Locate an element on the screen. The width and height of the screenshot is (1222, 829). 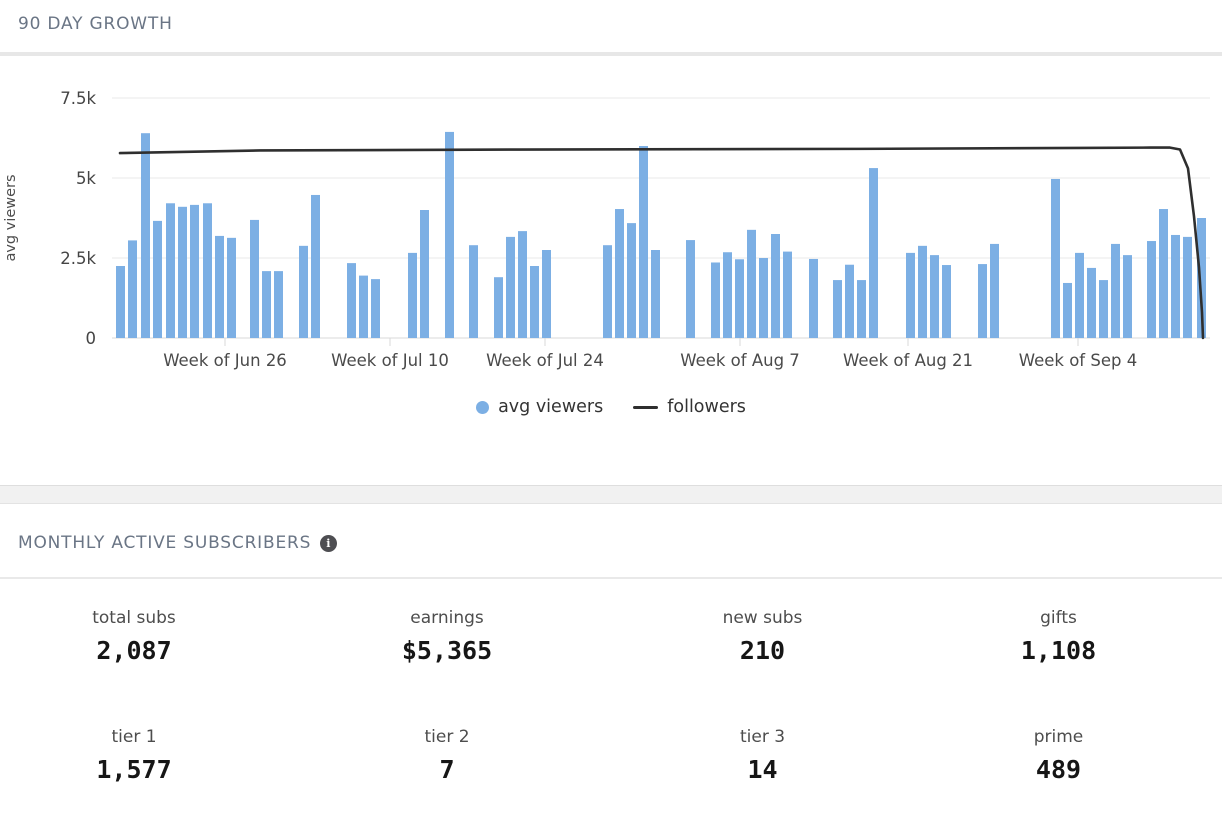
x-axis-tick-label: Week of Sep 4 is located at coordinates (1078, 360).